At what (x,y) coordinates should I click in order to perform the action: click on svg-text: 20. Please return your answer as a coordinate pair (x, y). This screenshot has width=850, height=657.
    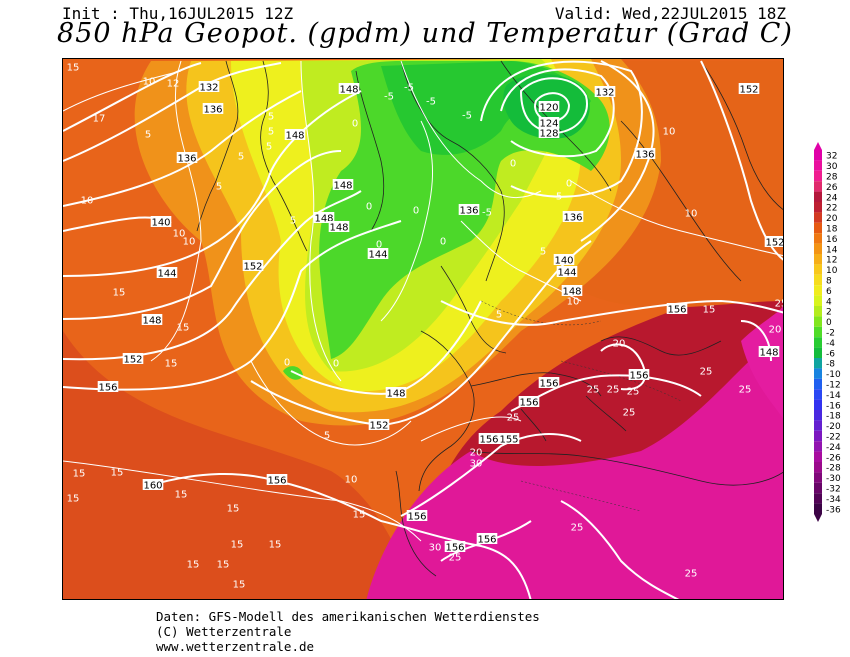
    Looking at the image, I should click on (476, 453).